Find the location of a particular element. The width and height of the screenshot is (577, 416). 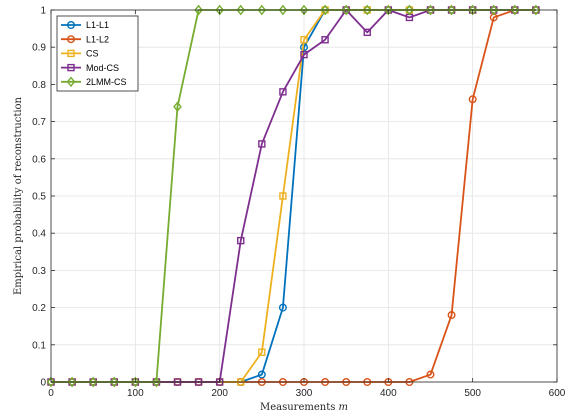

y-tick-label: 0.1 is located at coordinates (39, 345).